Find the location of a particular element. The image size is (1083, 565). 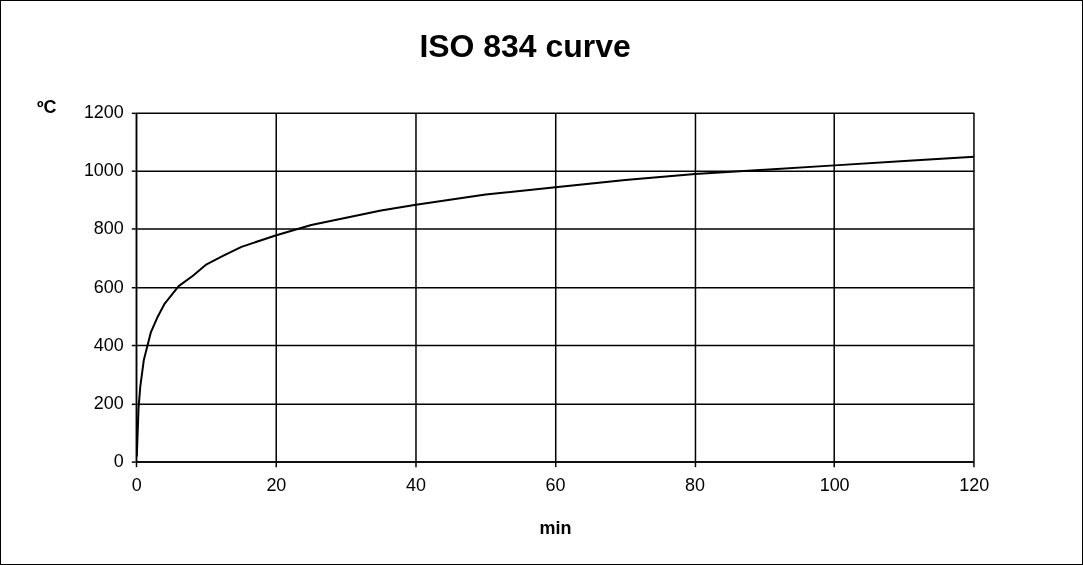

x-axis-title: min is located at coordinates (555, 528).